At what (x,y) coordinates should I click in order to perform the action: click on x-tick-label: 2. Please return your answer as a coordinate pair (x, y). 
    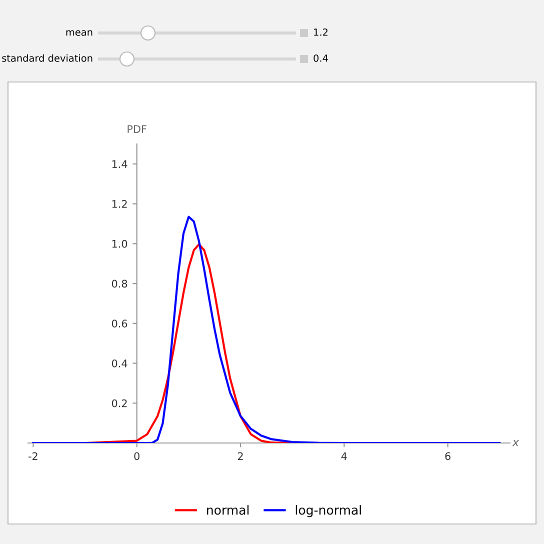
    Looking at the image, I should click on (240, 456).